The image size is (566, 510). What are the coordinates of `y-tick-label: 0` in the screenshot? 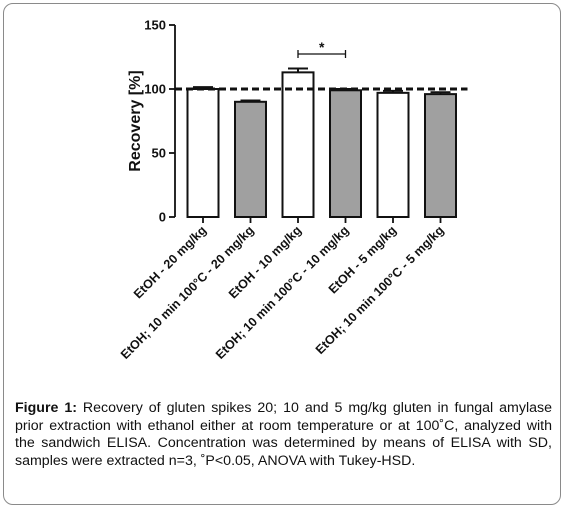 It's located at (162, 217).